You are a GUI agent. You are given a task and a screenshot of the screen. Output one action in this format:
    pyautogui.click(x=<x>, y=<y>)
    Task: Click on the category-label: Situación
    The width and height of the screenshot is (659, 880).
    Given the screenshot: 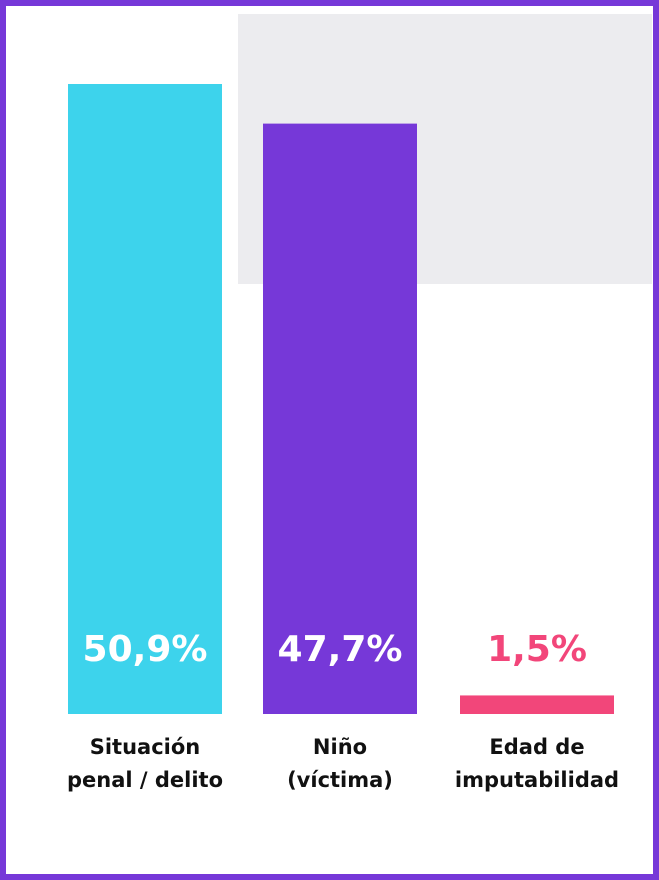 What is the action you would take?
    pyautogui.click(x=145, y=747)
    